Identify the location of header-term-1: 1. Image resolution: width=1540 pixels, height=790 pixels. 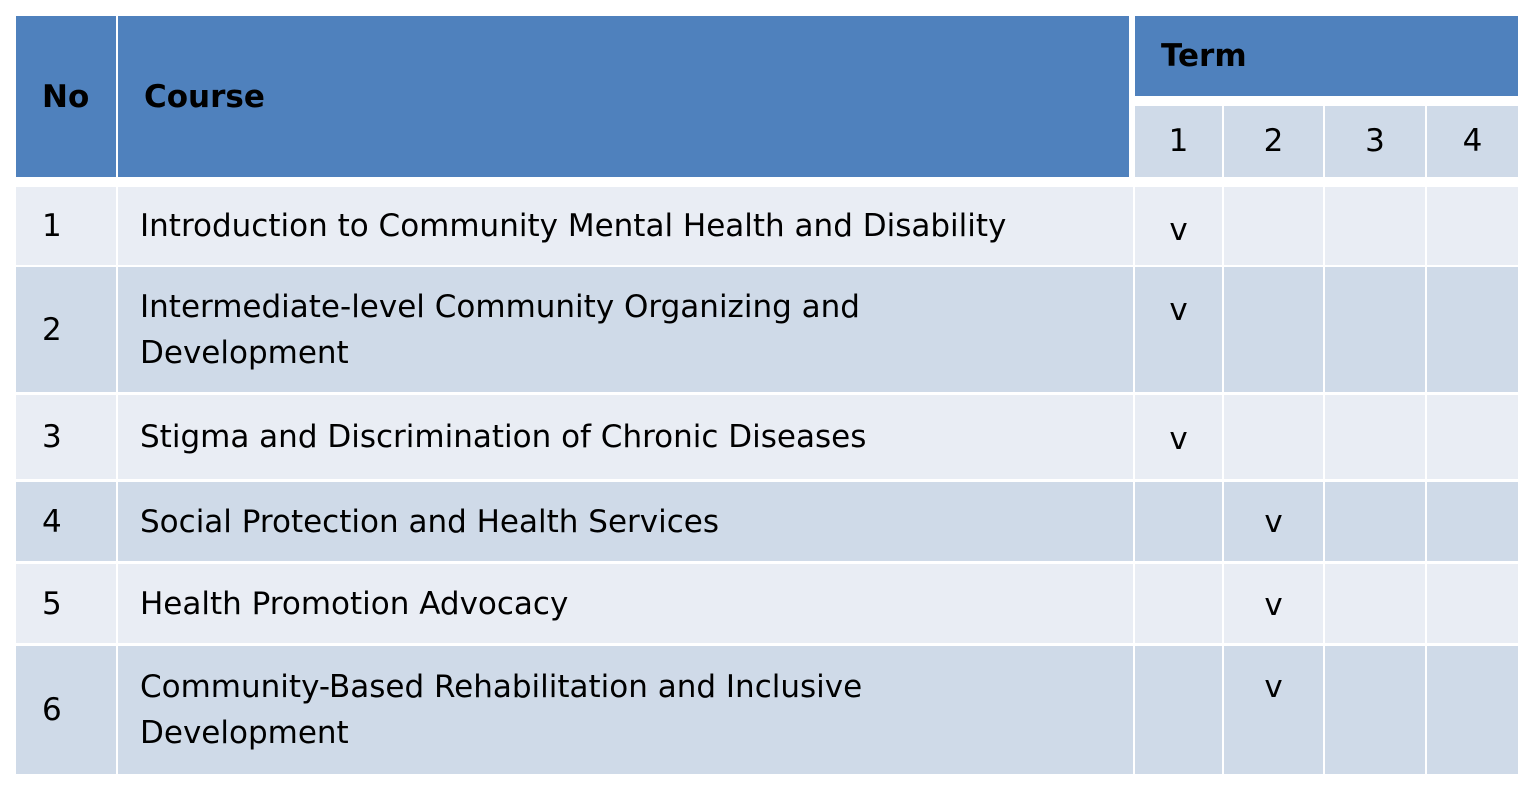
(1178, 141).